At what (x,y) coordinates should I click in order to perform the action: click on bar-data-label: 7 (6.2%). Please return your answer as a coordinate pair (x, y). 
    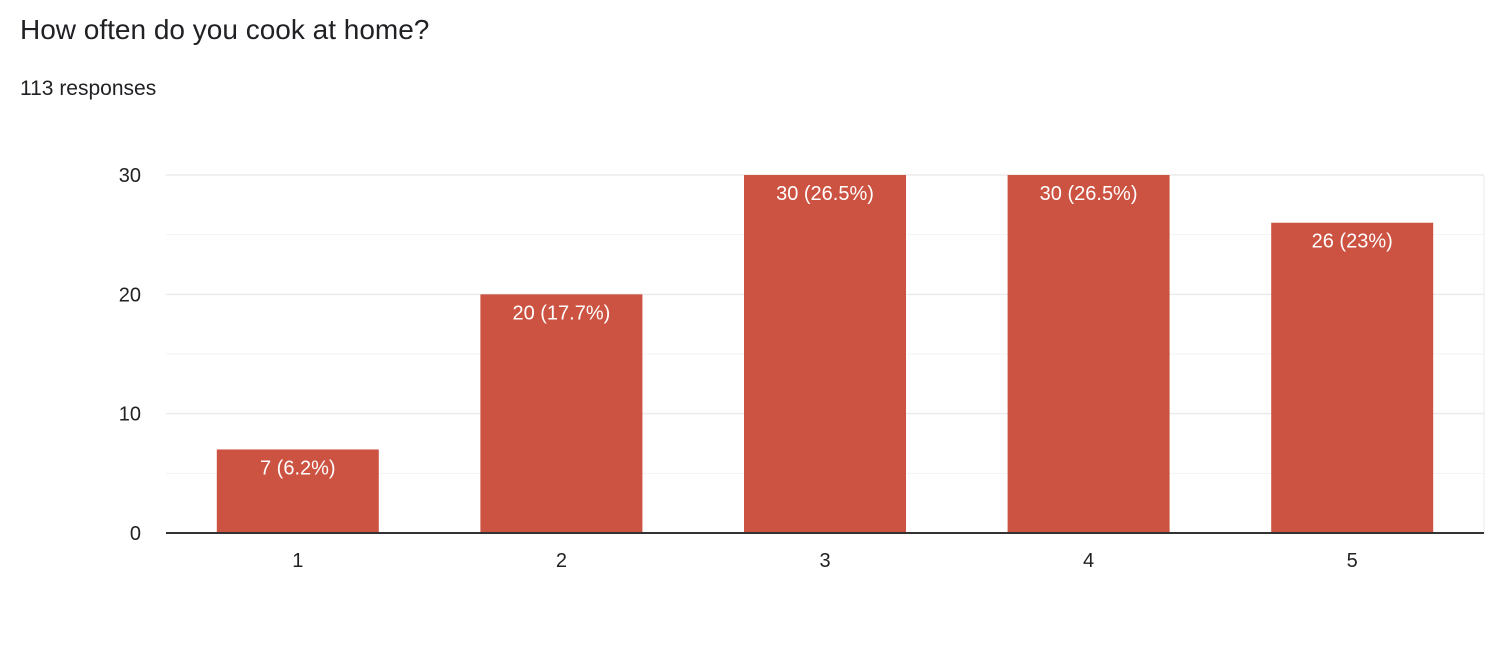
    Looking at the image, I should click on (298, 468).